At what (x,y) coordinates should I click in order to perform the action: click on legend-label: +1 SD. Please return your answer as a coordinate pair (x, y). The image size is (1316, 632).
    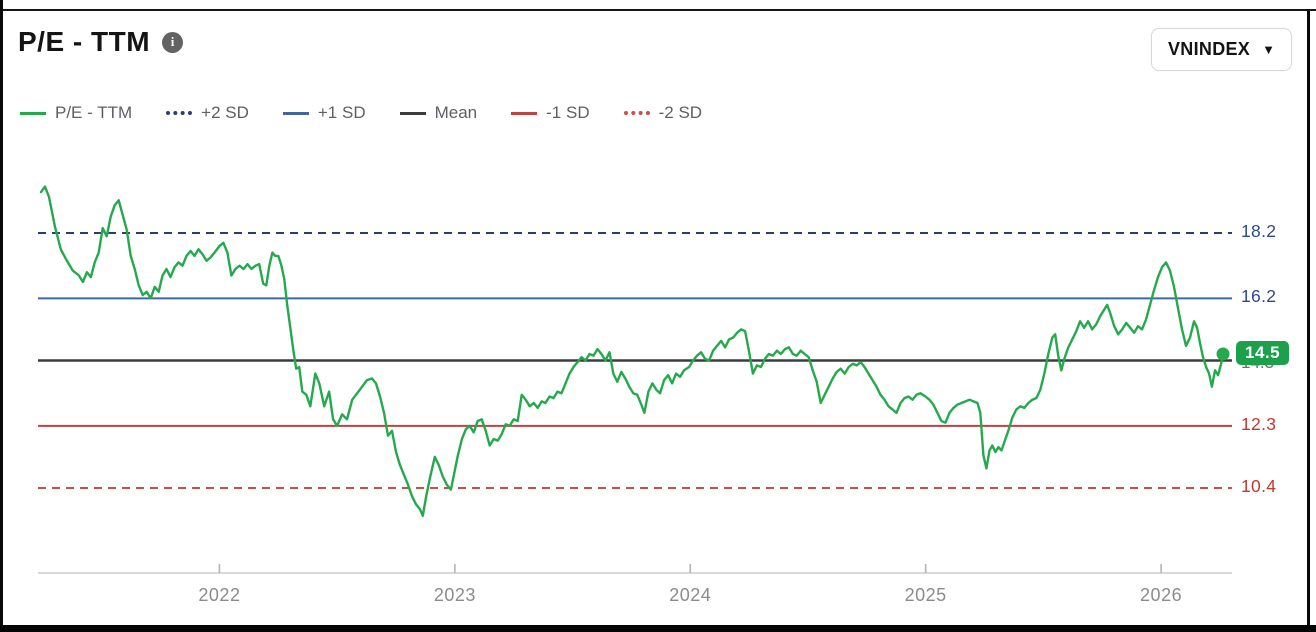
    Looking at the image, I should click on (341, 112).